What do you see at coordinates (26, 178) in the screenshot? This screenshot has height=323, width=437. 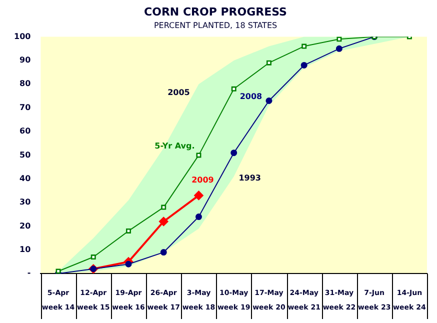 I see `y-tick-label: 40` at bounding box center [26, 178].